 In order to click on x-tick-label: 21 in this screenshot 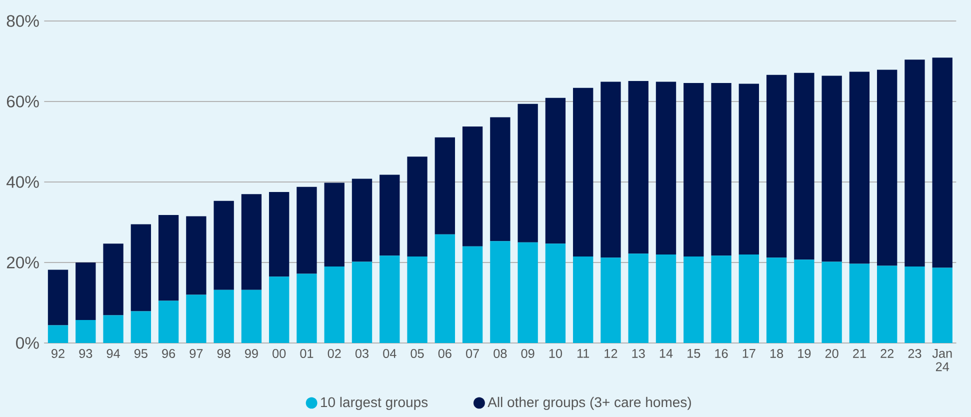, I will do `click(859, 353)`.